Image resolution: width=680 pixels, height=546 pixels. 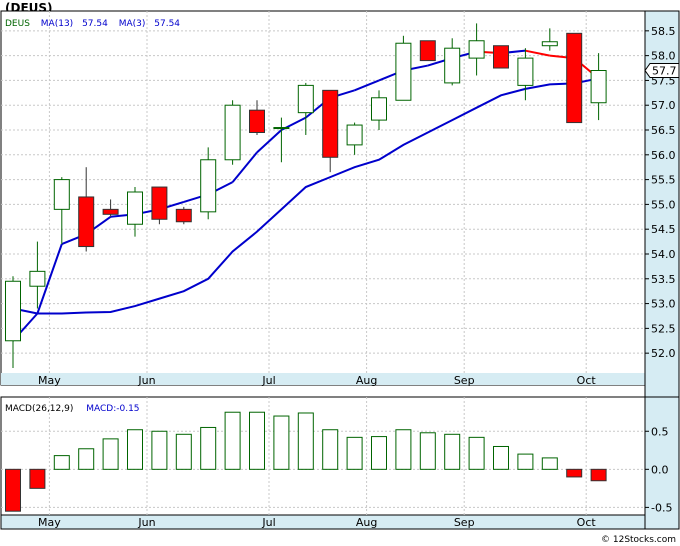 I want to click on price-tick-label: 58.0, so click(x=663, y=56).